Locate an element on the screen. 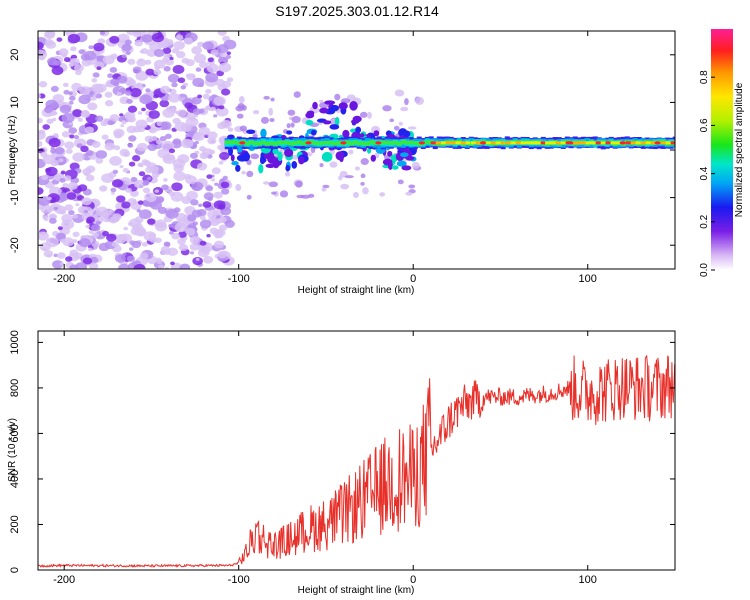 The image size is (750, 600). spectrogram-ytick-label: -20 is located at coordinates (15, 245).